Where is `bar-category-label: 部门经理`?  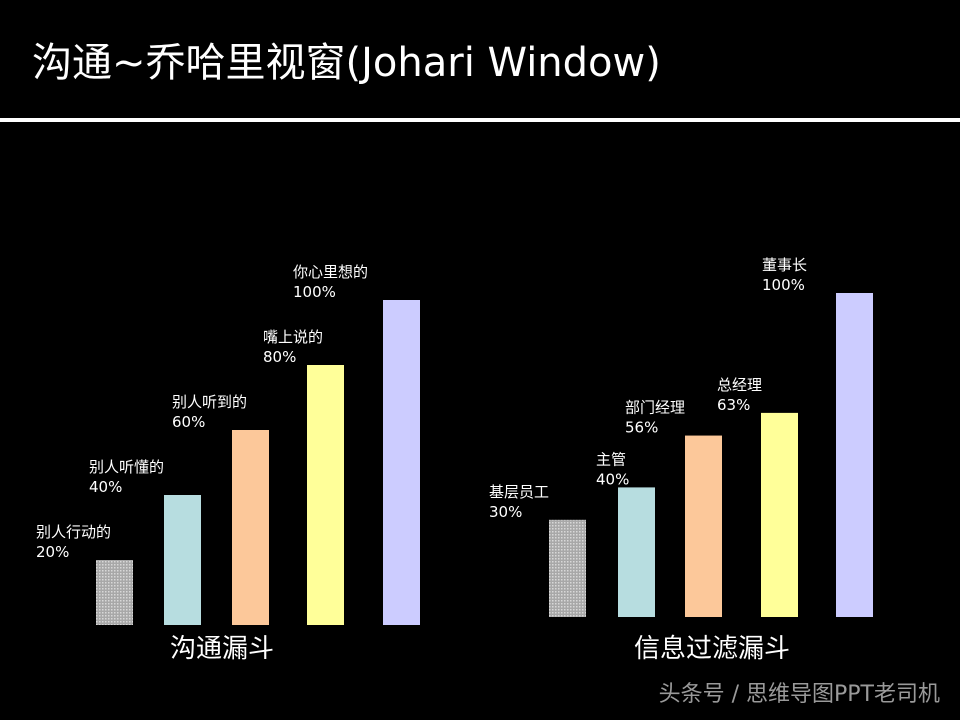
bar-category-label: 部门经理 is located at coordinates (655, 408).